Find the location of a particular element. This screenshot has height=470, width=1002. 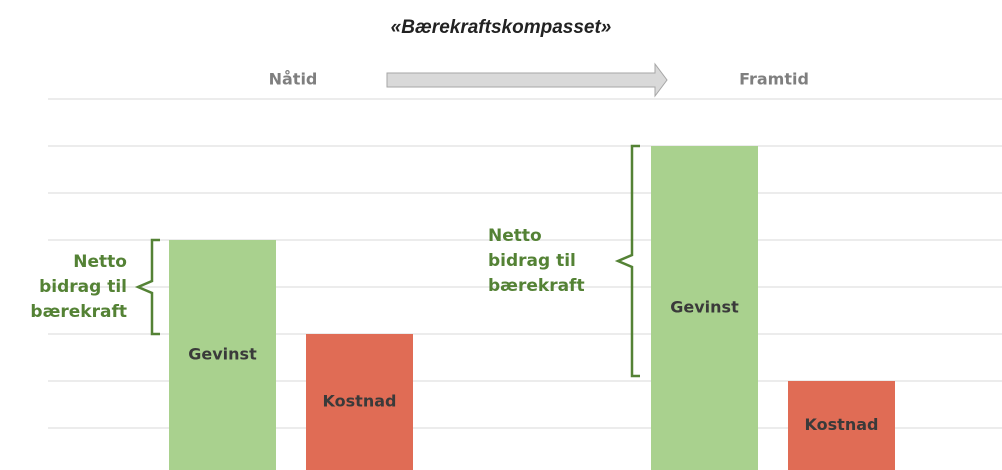

time-arrow is located at coordinates (527, 80).